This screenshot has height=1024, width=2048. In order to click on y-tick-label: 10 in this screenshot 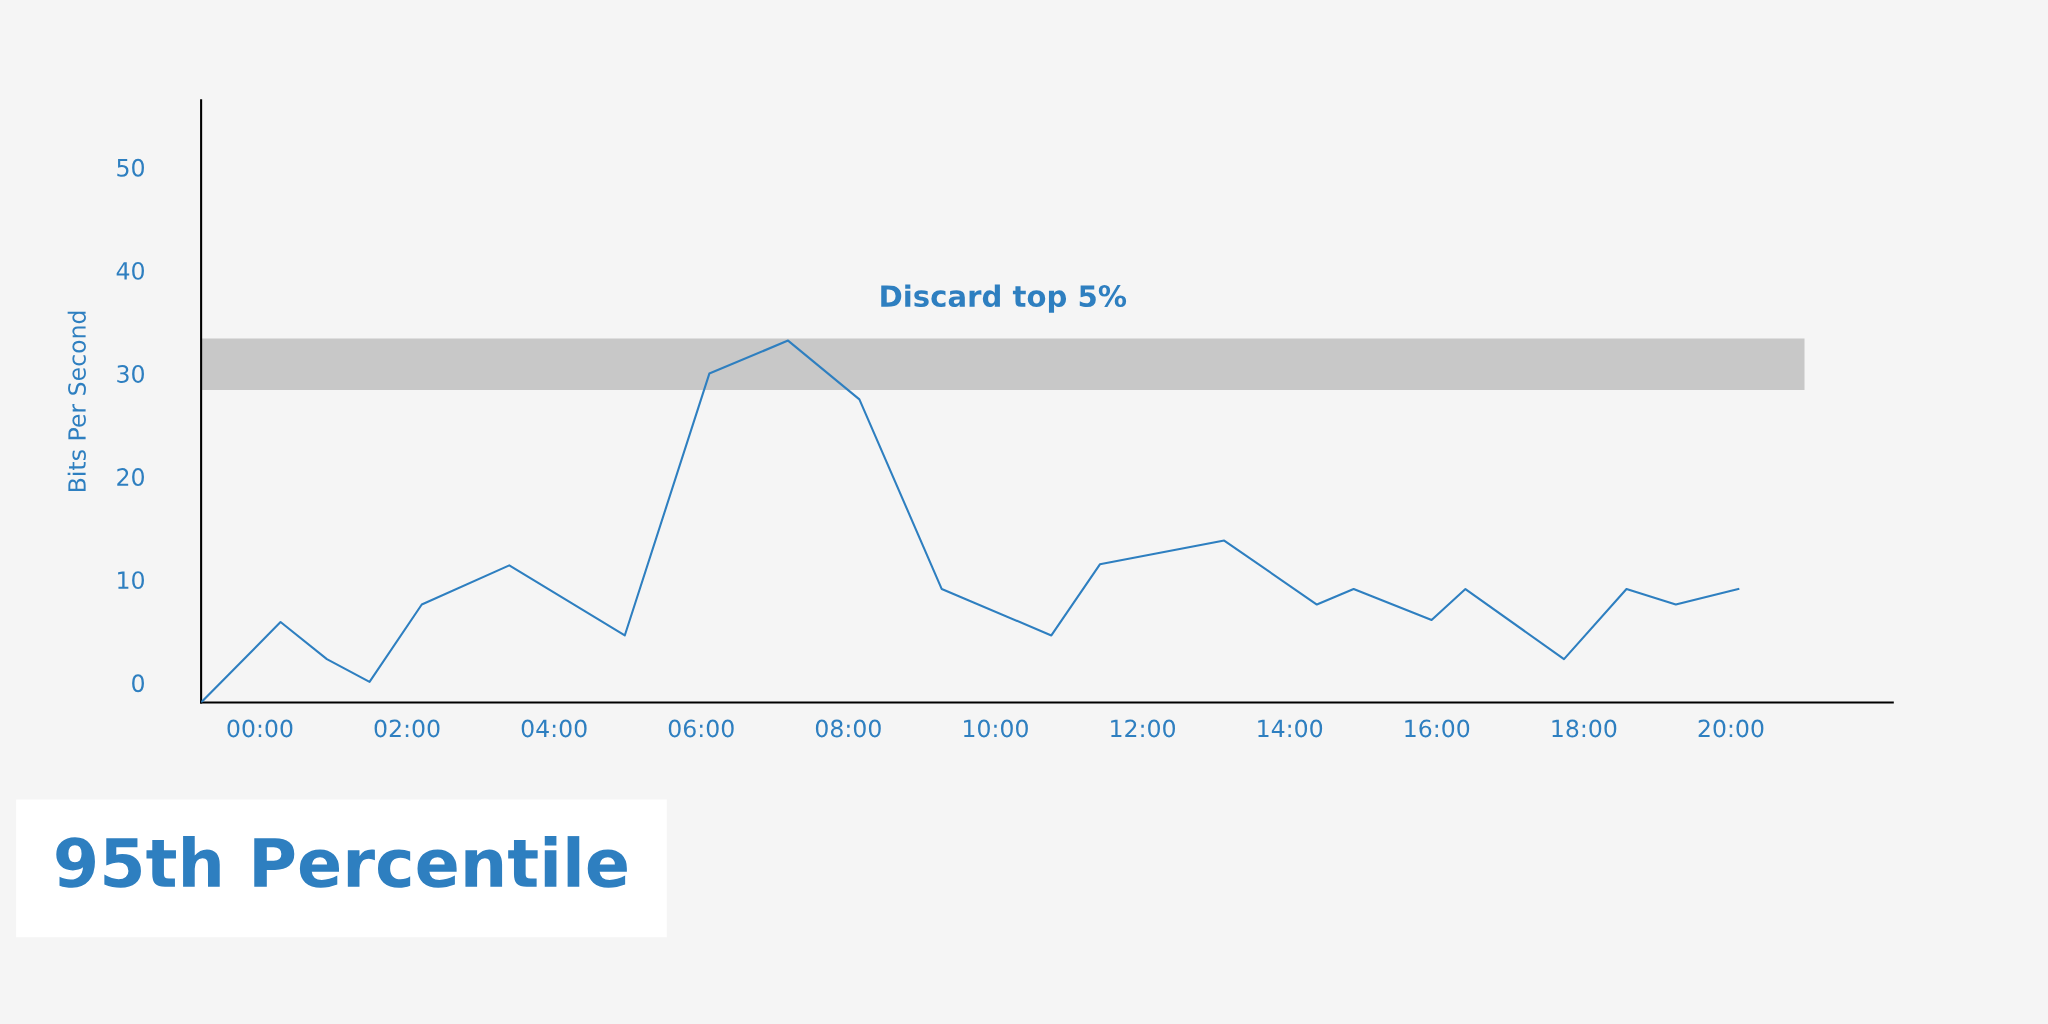, I will do `click(131, 580)`.